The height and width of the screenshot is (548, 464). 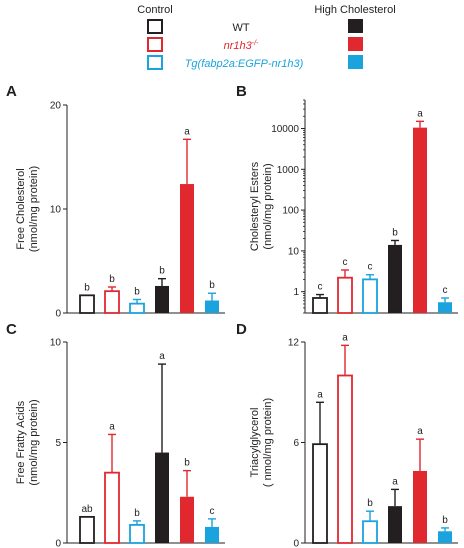 What do you see at coordinates (238, 46) in the screenshot?
I see `legend-label-ko-name: nr1h3` at bounding box center [238, 46].